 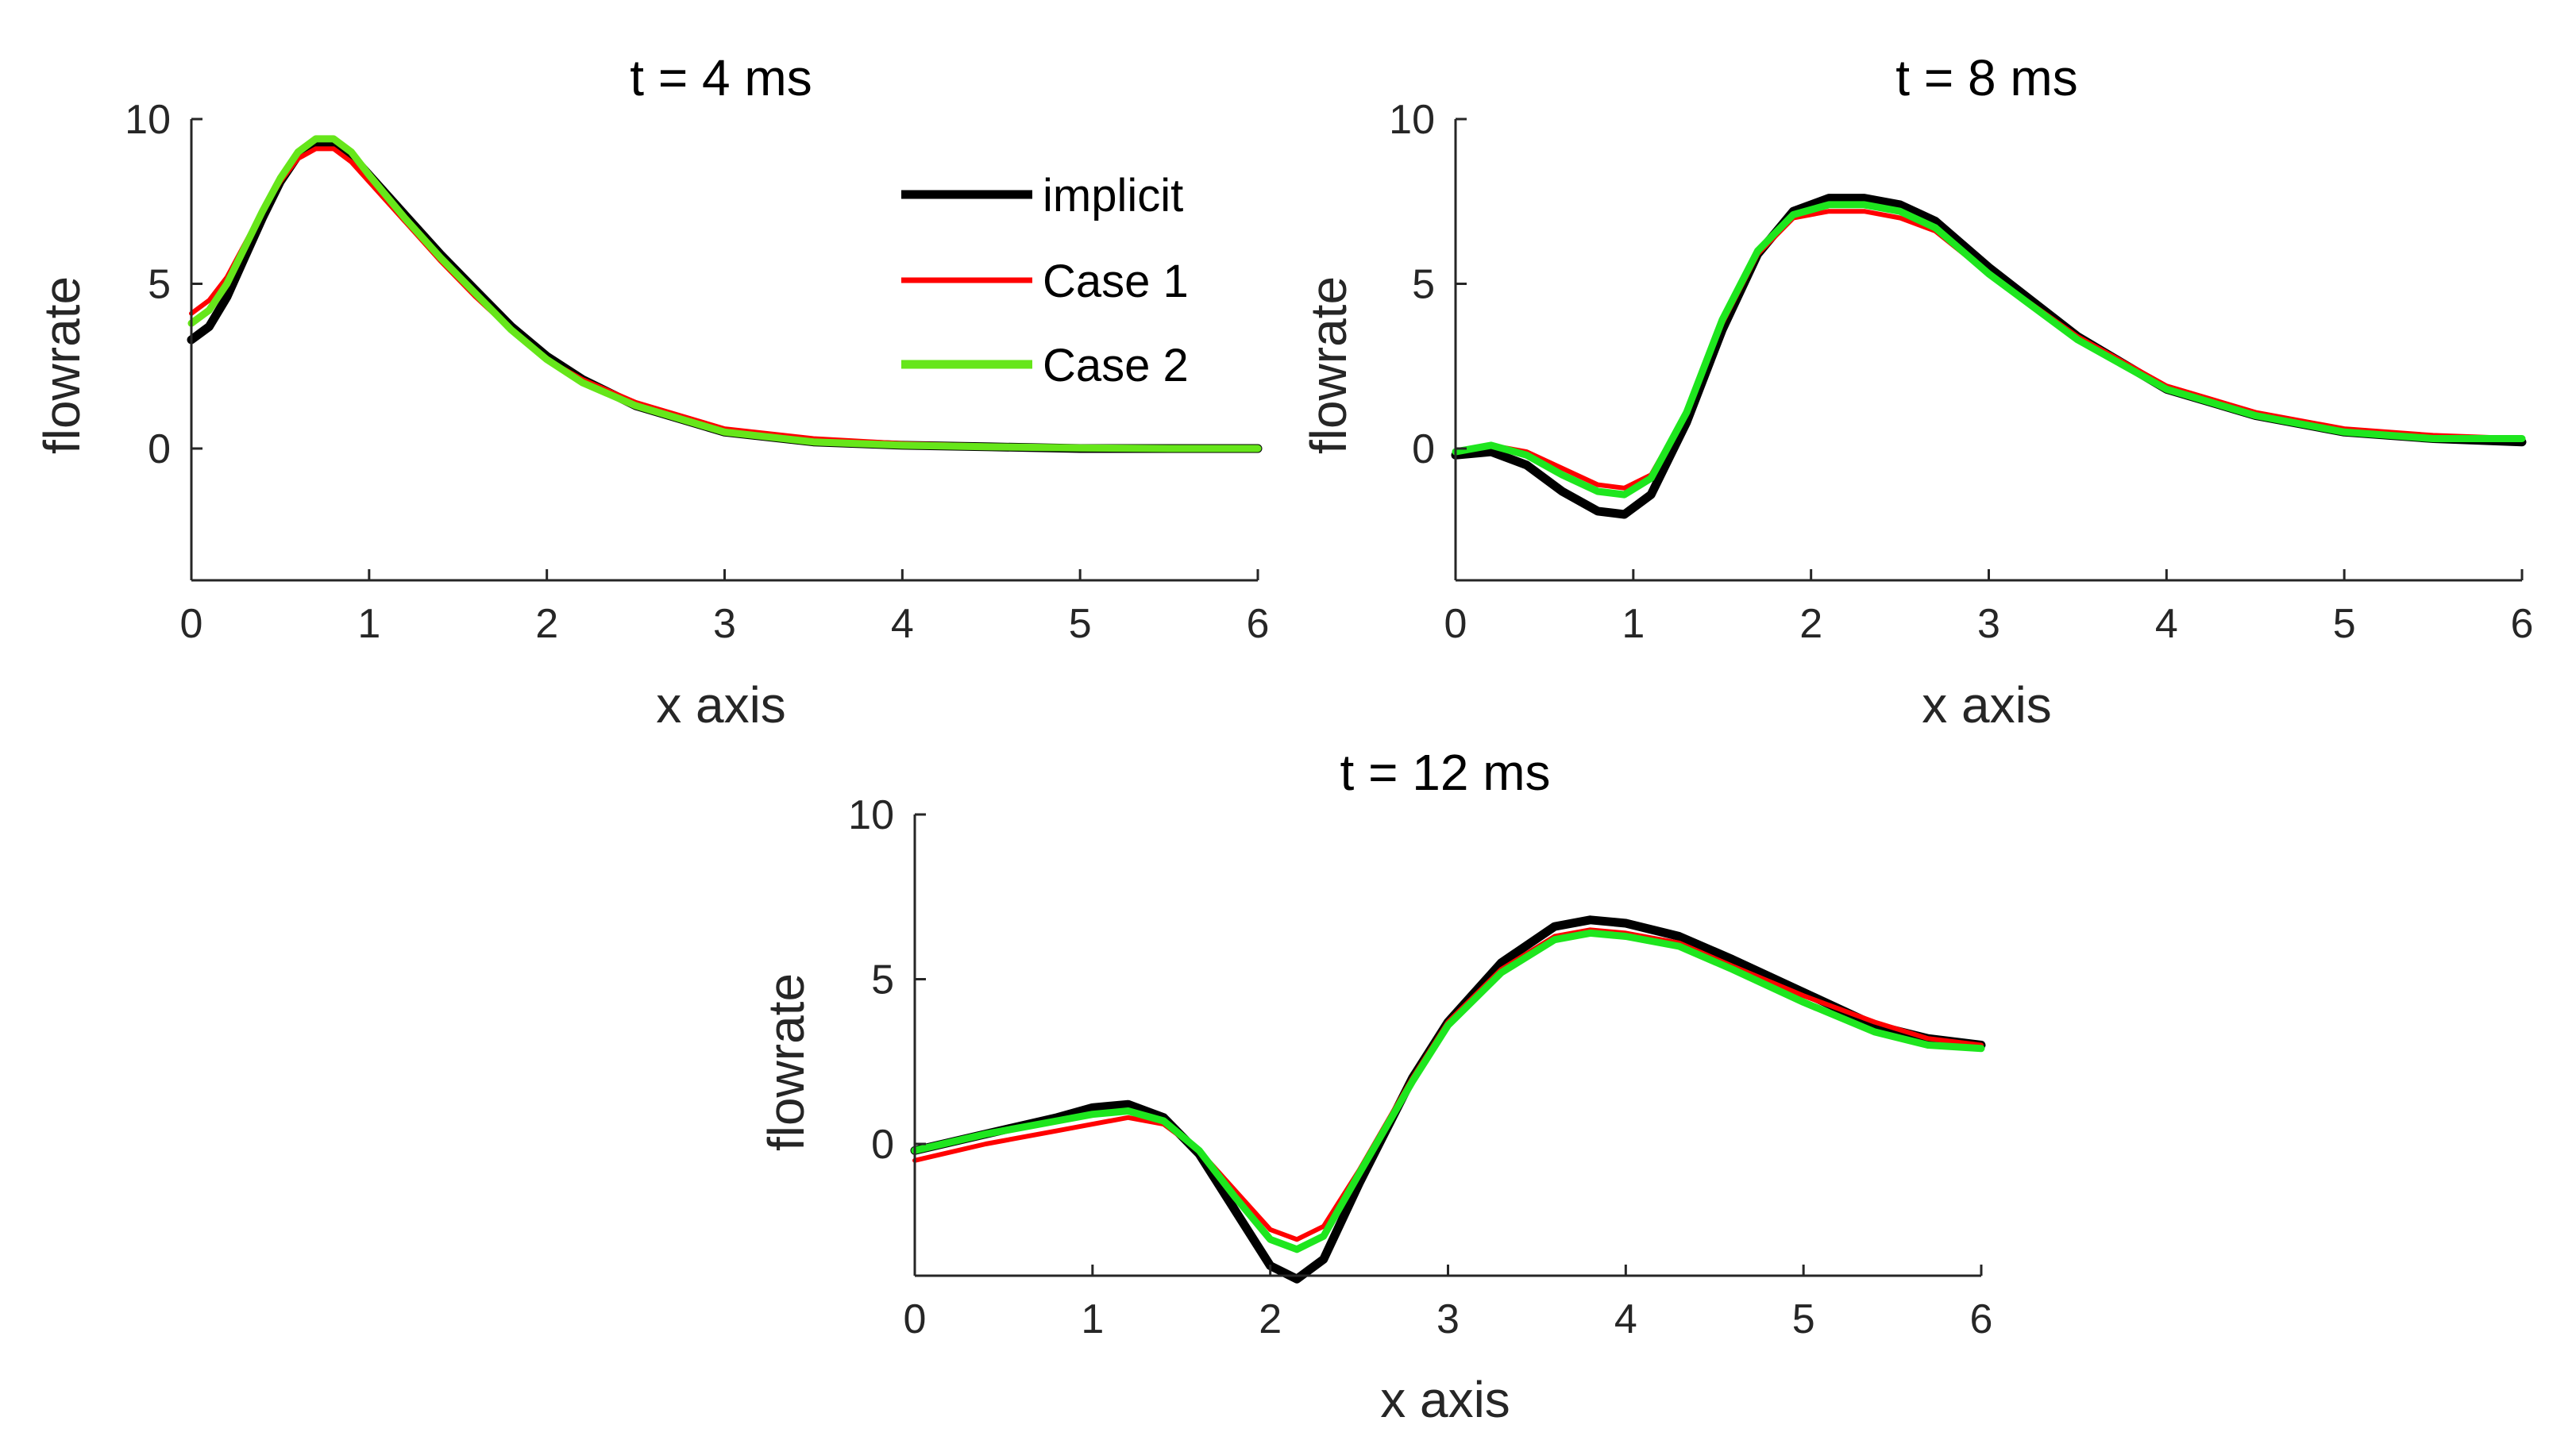 I want to click on legend-label-case-2: Case 2, so click(x=1116, y=366).